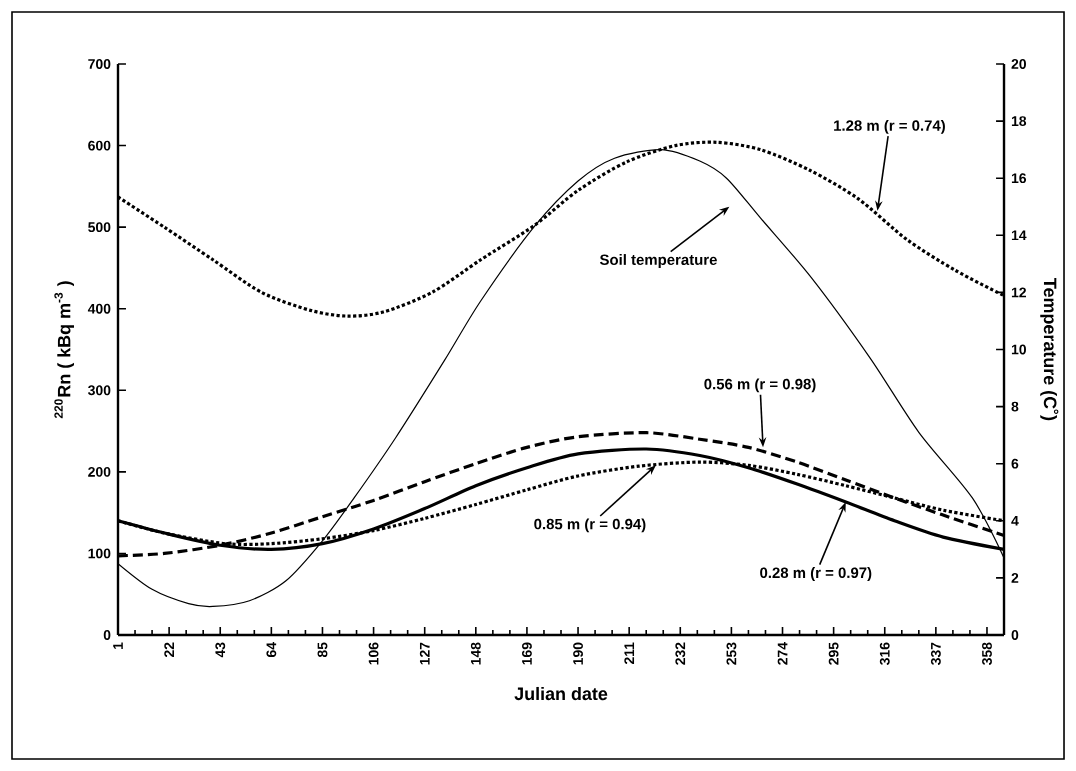  Describe the element at coordinates (99, 471) in the screenshot. I see `y-tick-label: 200` at that location.